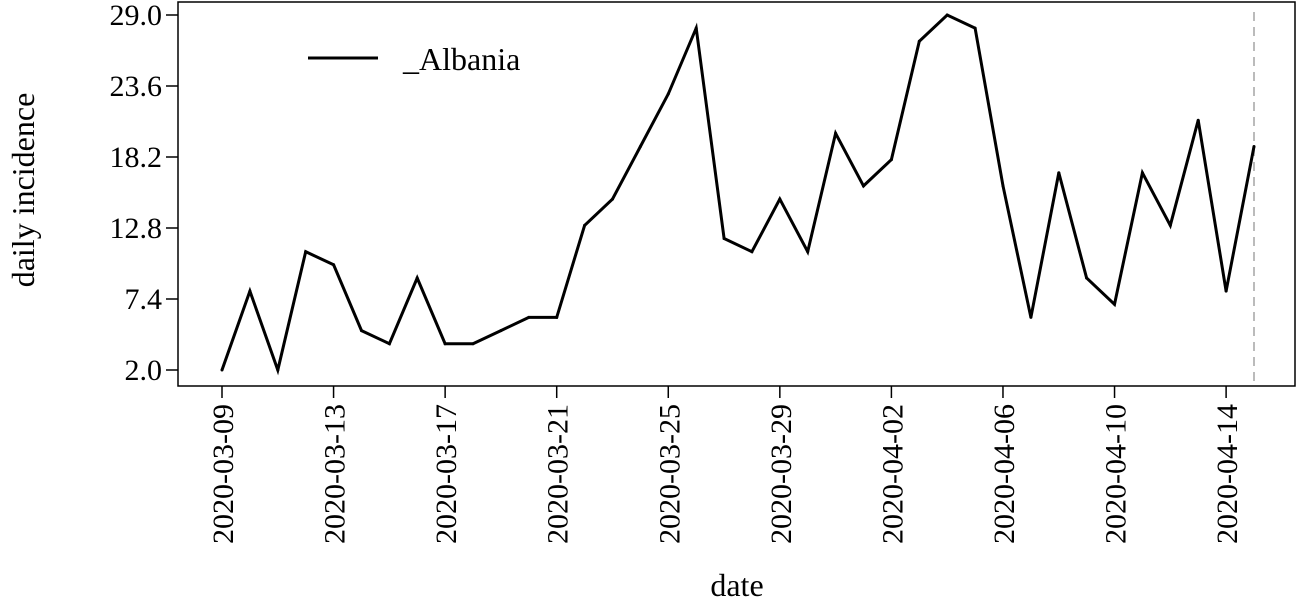  I want to click on y-axis: 2.0 7.4 12.8 18.2 23.6 29.0, so click(144, 193).